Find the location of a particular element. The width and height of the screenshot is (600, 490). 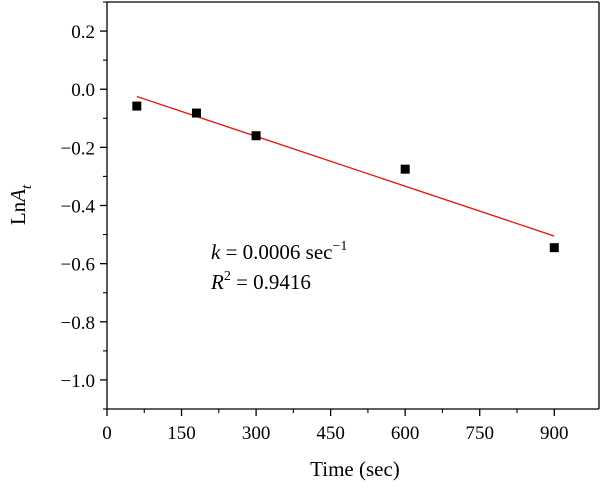

r-squared-exponent: 2 is located at coordinates (227, 276).